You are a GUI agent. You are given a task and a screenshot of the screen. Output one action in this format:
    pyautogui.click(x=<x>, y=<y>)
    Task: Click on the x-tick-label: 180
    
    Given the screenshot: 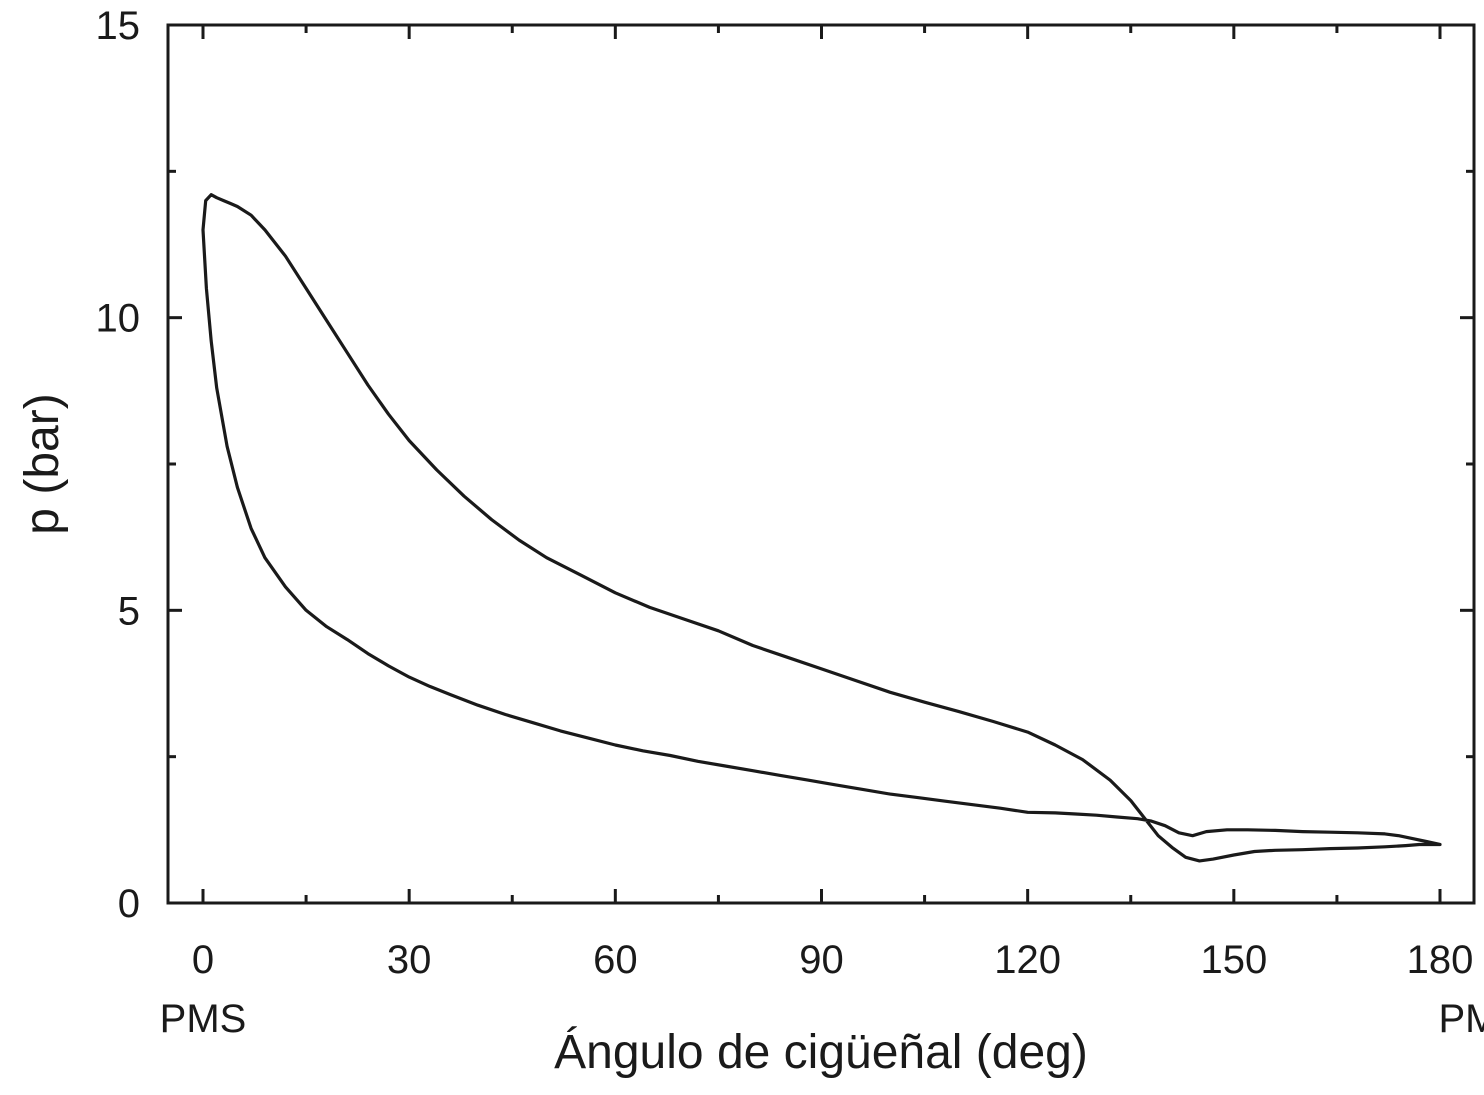 What is the action you would take?
    pyautogui.click(x=1440, y=960)
    